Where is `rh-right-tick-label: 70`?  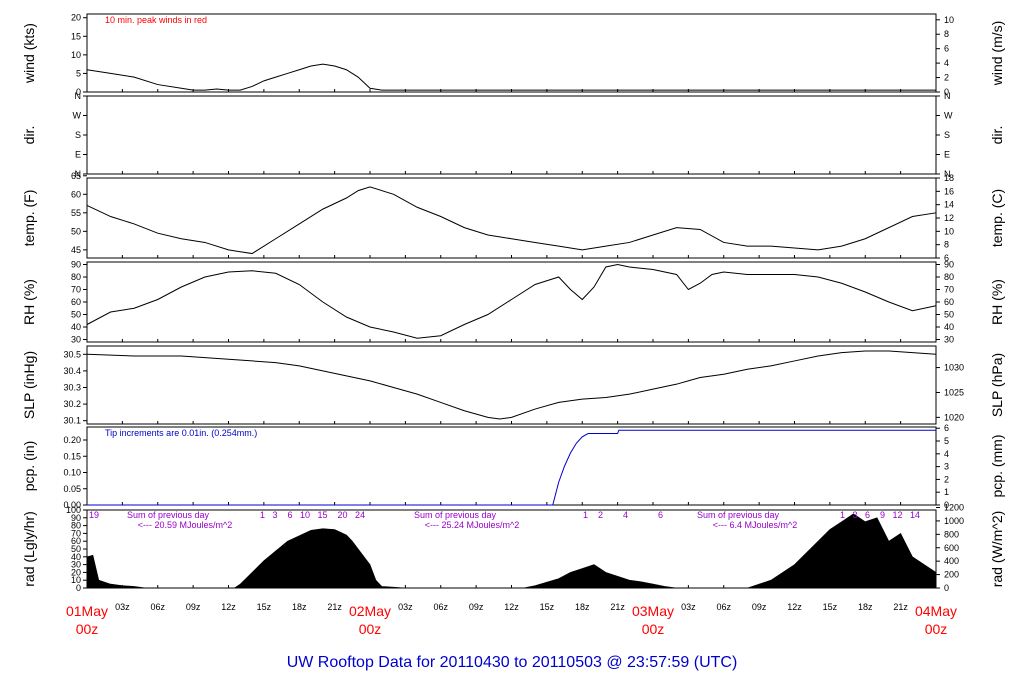
rh-right-tick-label: 70 is located at coordinates (949, 290).